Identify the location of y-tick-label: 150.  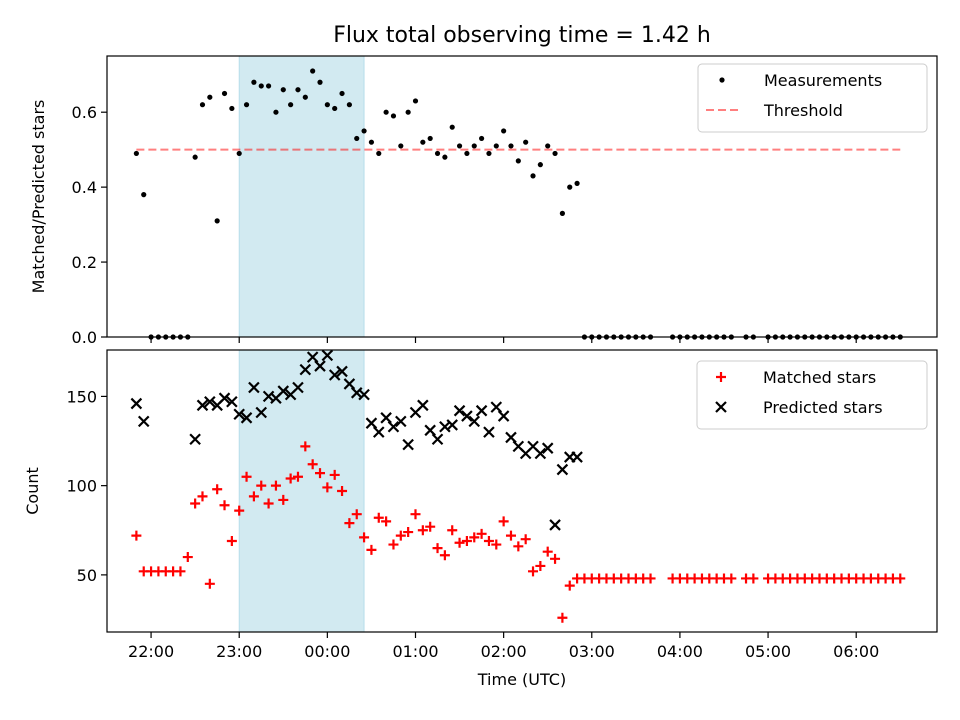
(81, 396).